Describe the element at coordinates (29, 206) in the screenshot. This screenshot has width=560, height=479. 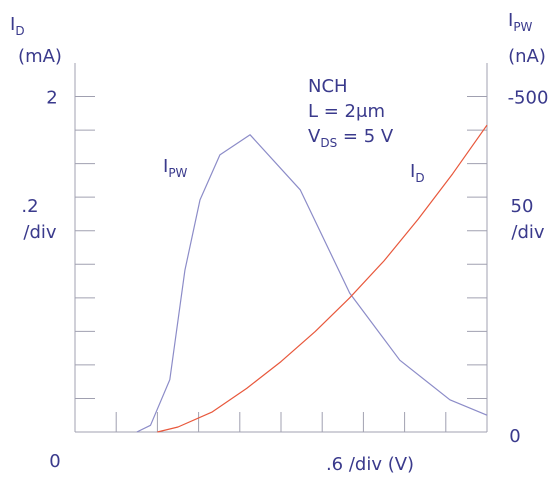
I see `y-div-label: .2` at that location.